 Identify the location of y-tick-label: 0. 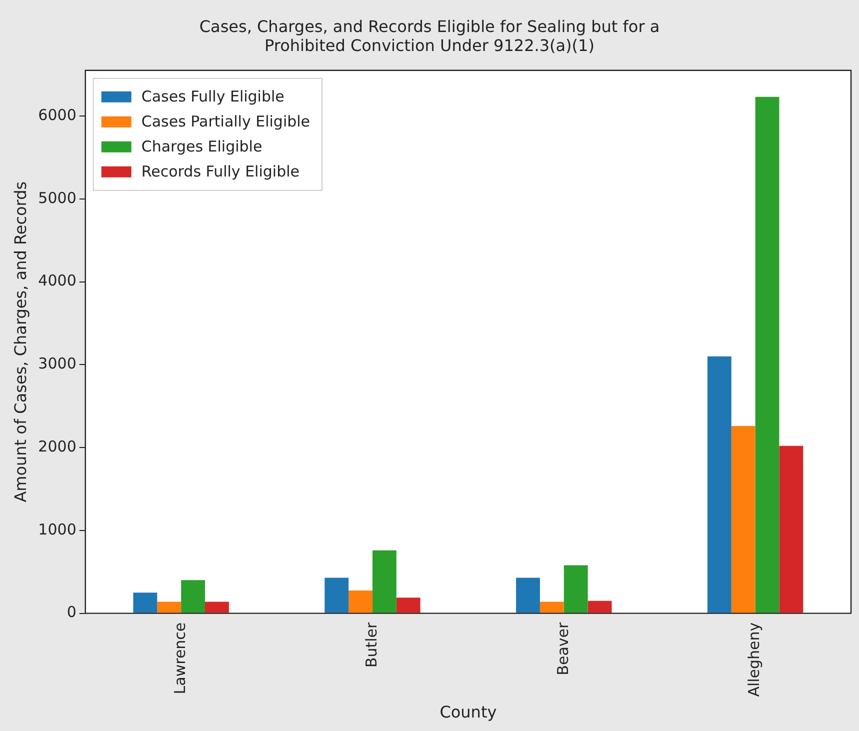
(71, 612).